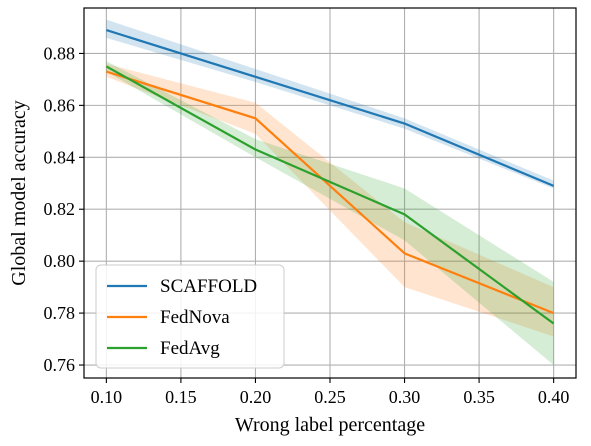  What do you see at coordinates (107, 397) in the screenshot?
I see `x-tick-label: 0.10` at bounding box center [107, 397].